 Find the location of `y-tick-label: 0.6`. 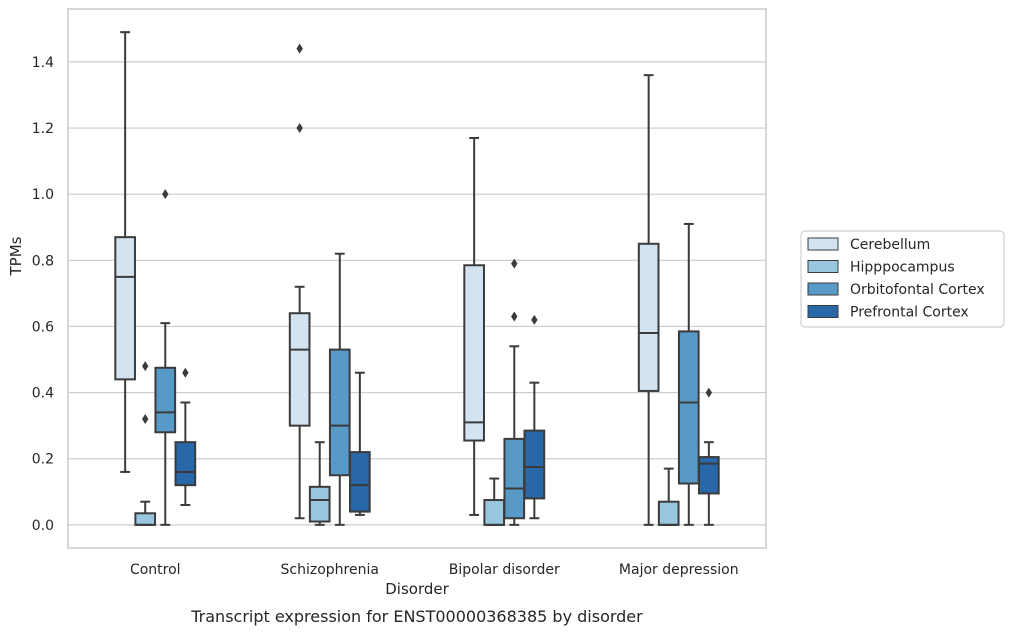

y-tick-label: 0.6 is located at coordinates (43, 327).